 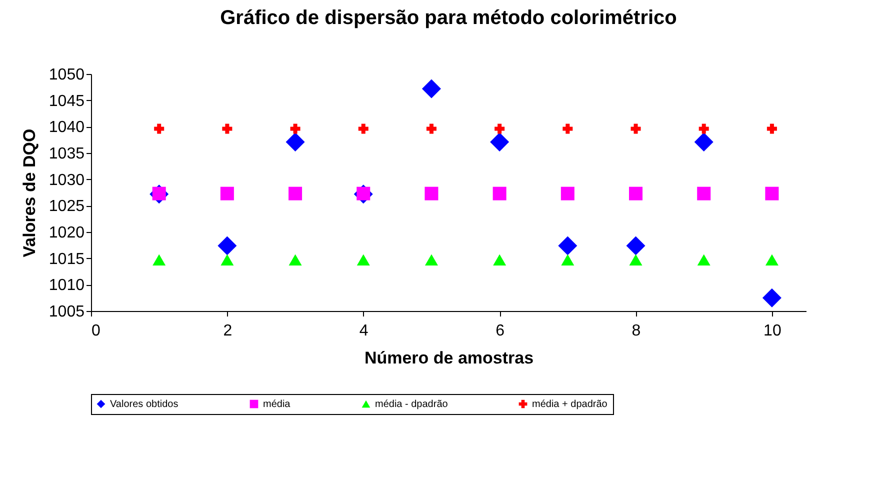 What do you see at coordinates (66, 233) in the screenshot?
I see `y-tick-label: 1020` at bounding box center [66, 233].